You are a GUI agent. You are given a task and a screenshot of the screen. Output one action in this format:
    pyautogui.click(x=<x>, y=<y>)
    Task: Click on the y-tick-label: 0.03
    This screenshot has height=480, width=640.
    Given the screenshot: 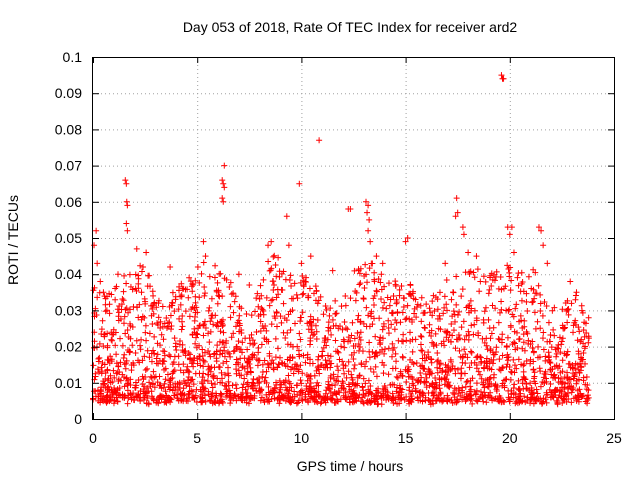 What is the action you would take?
    pyautogui.click(x=68, y=310)
    